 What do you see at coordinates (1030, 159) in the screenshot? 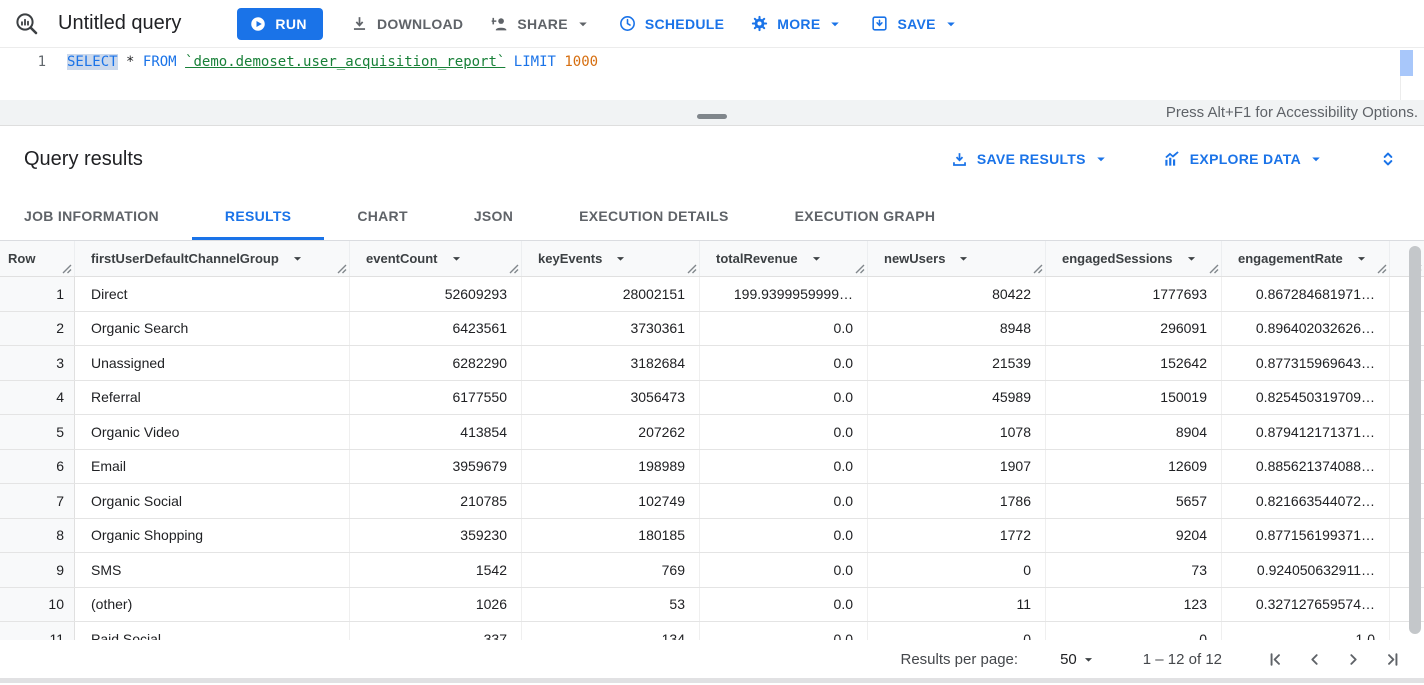
I see `save-results-button: SAVE RESULTS` at bounding box center [1030, 159].